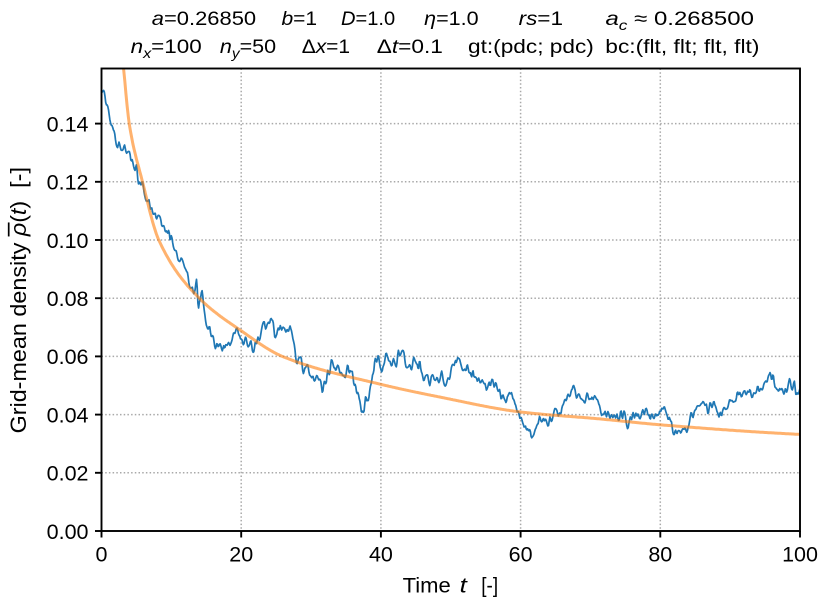 The image size is (826, 606). I want to click on svg-text: η, so click(430, 19).